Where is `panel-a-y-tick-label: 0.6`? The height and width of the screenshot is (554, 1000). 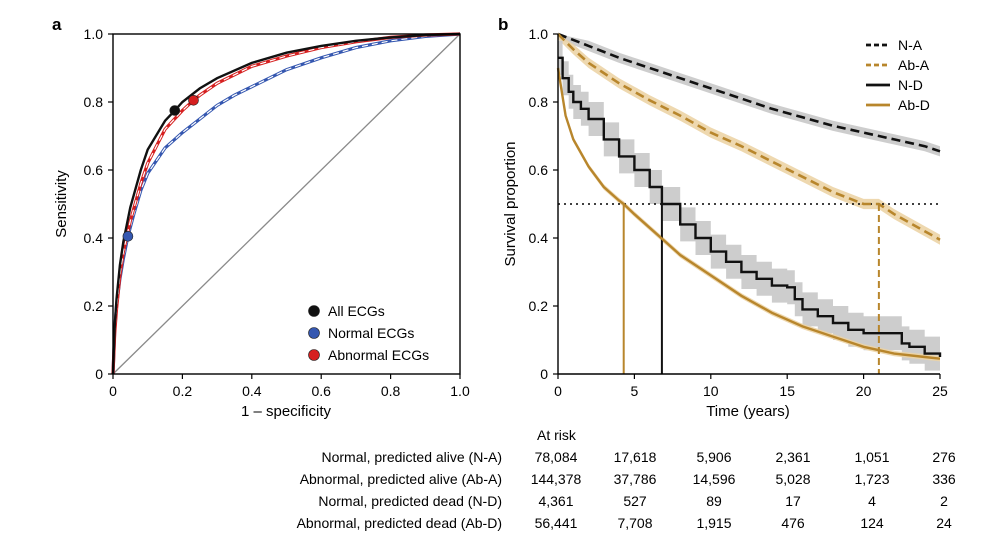 panel-a-y-tick-label: 0.6 is located at coordinates (94, 170).